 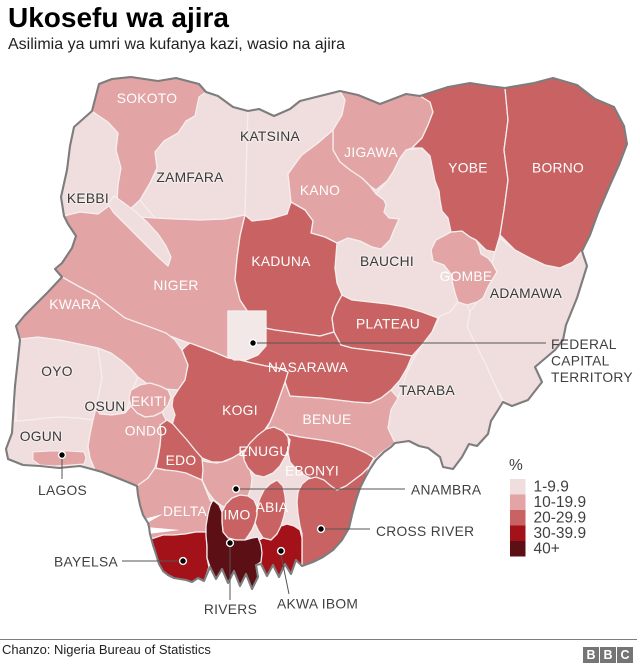 I want to click on svg-text: ANAMBRA, so click(x=446, y=490).